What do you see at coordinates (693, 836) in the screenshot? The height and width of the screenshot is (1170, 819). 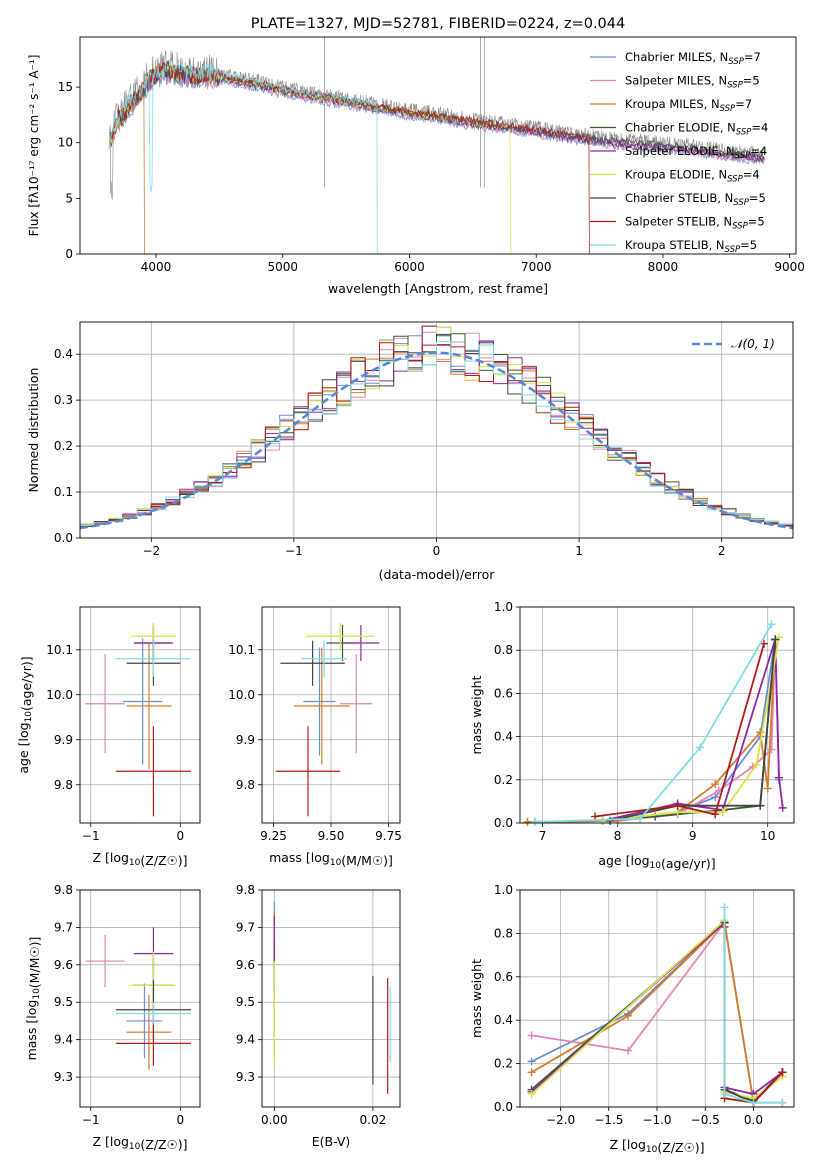 I see `x-tick-label: 9` at bounding box center [693, 836].